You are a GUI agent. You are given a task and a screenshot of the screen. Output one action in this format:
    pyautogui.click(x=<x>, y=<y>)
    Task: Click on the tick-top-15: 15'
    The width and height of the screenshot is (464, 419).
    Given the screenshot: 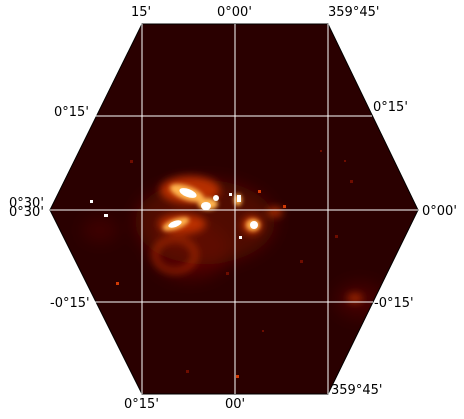 What is the action you would take?
    pyautogui.click(x=141, y=12)
    